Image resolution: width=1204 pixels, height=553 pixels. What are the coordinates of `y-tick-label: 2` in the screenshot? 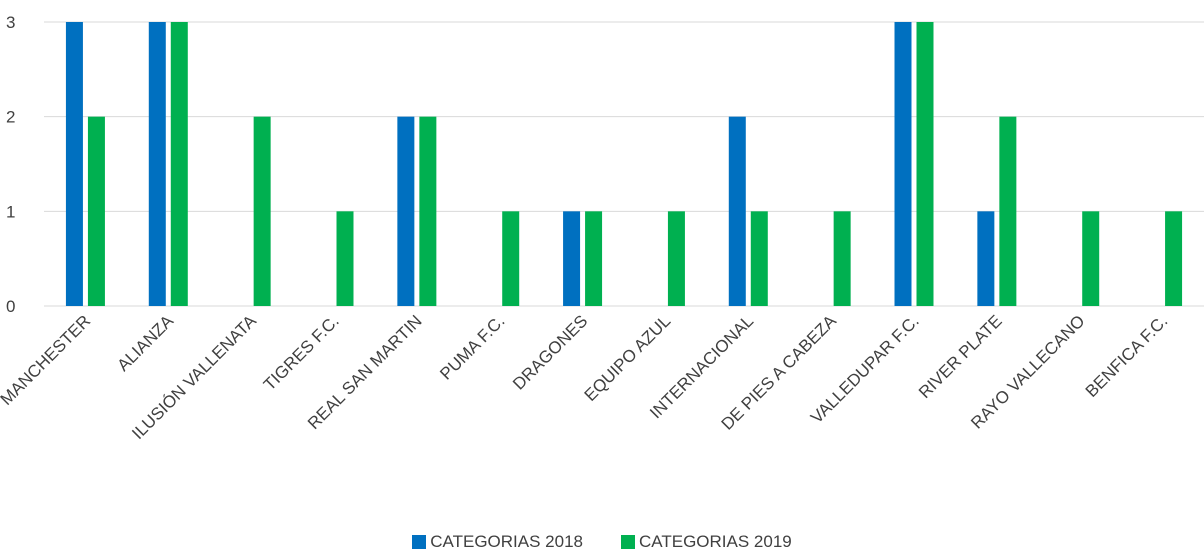 It's located at (10, 117).